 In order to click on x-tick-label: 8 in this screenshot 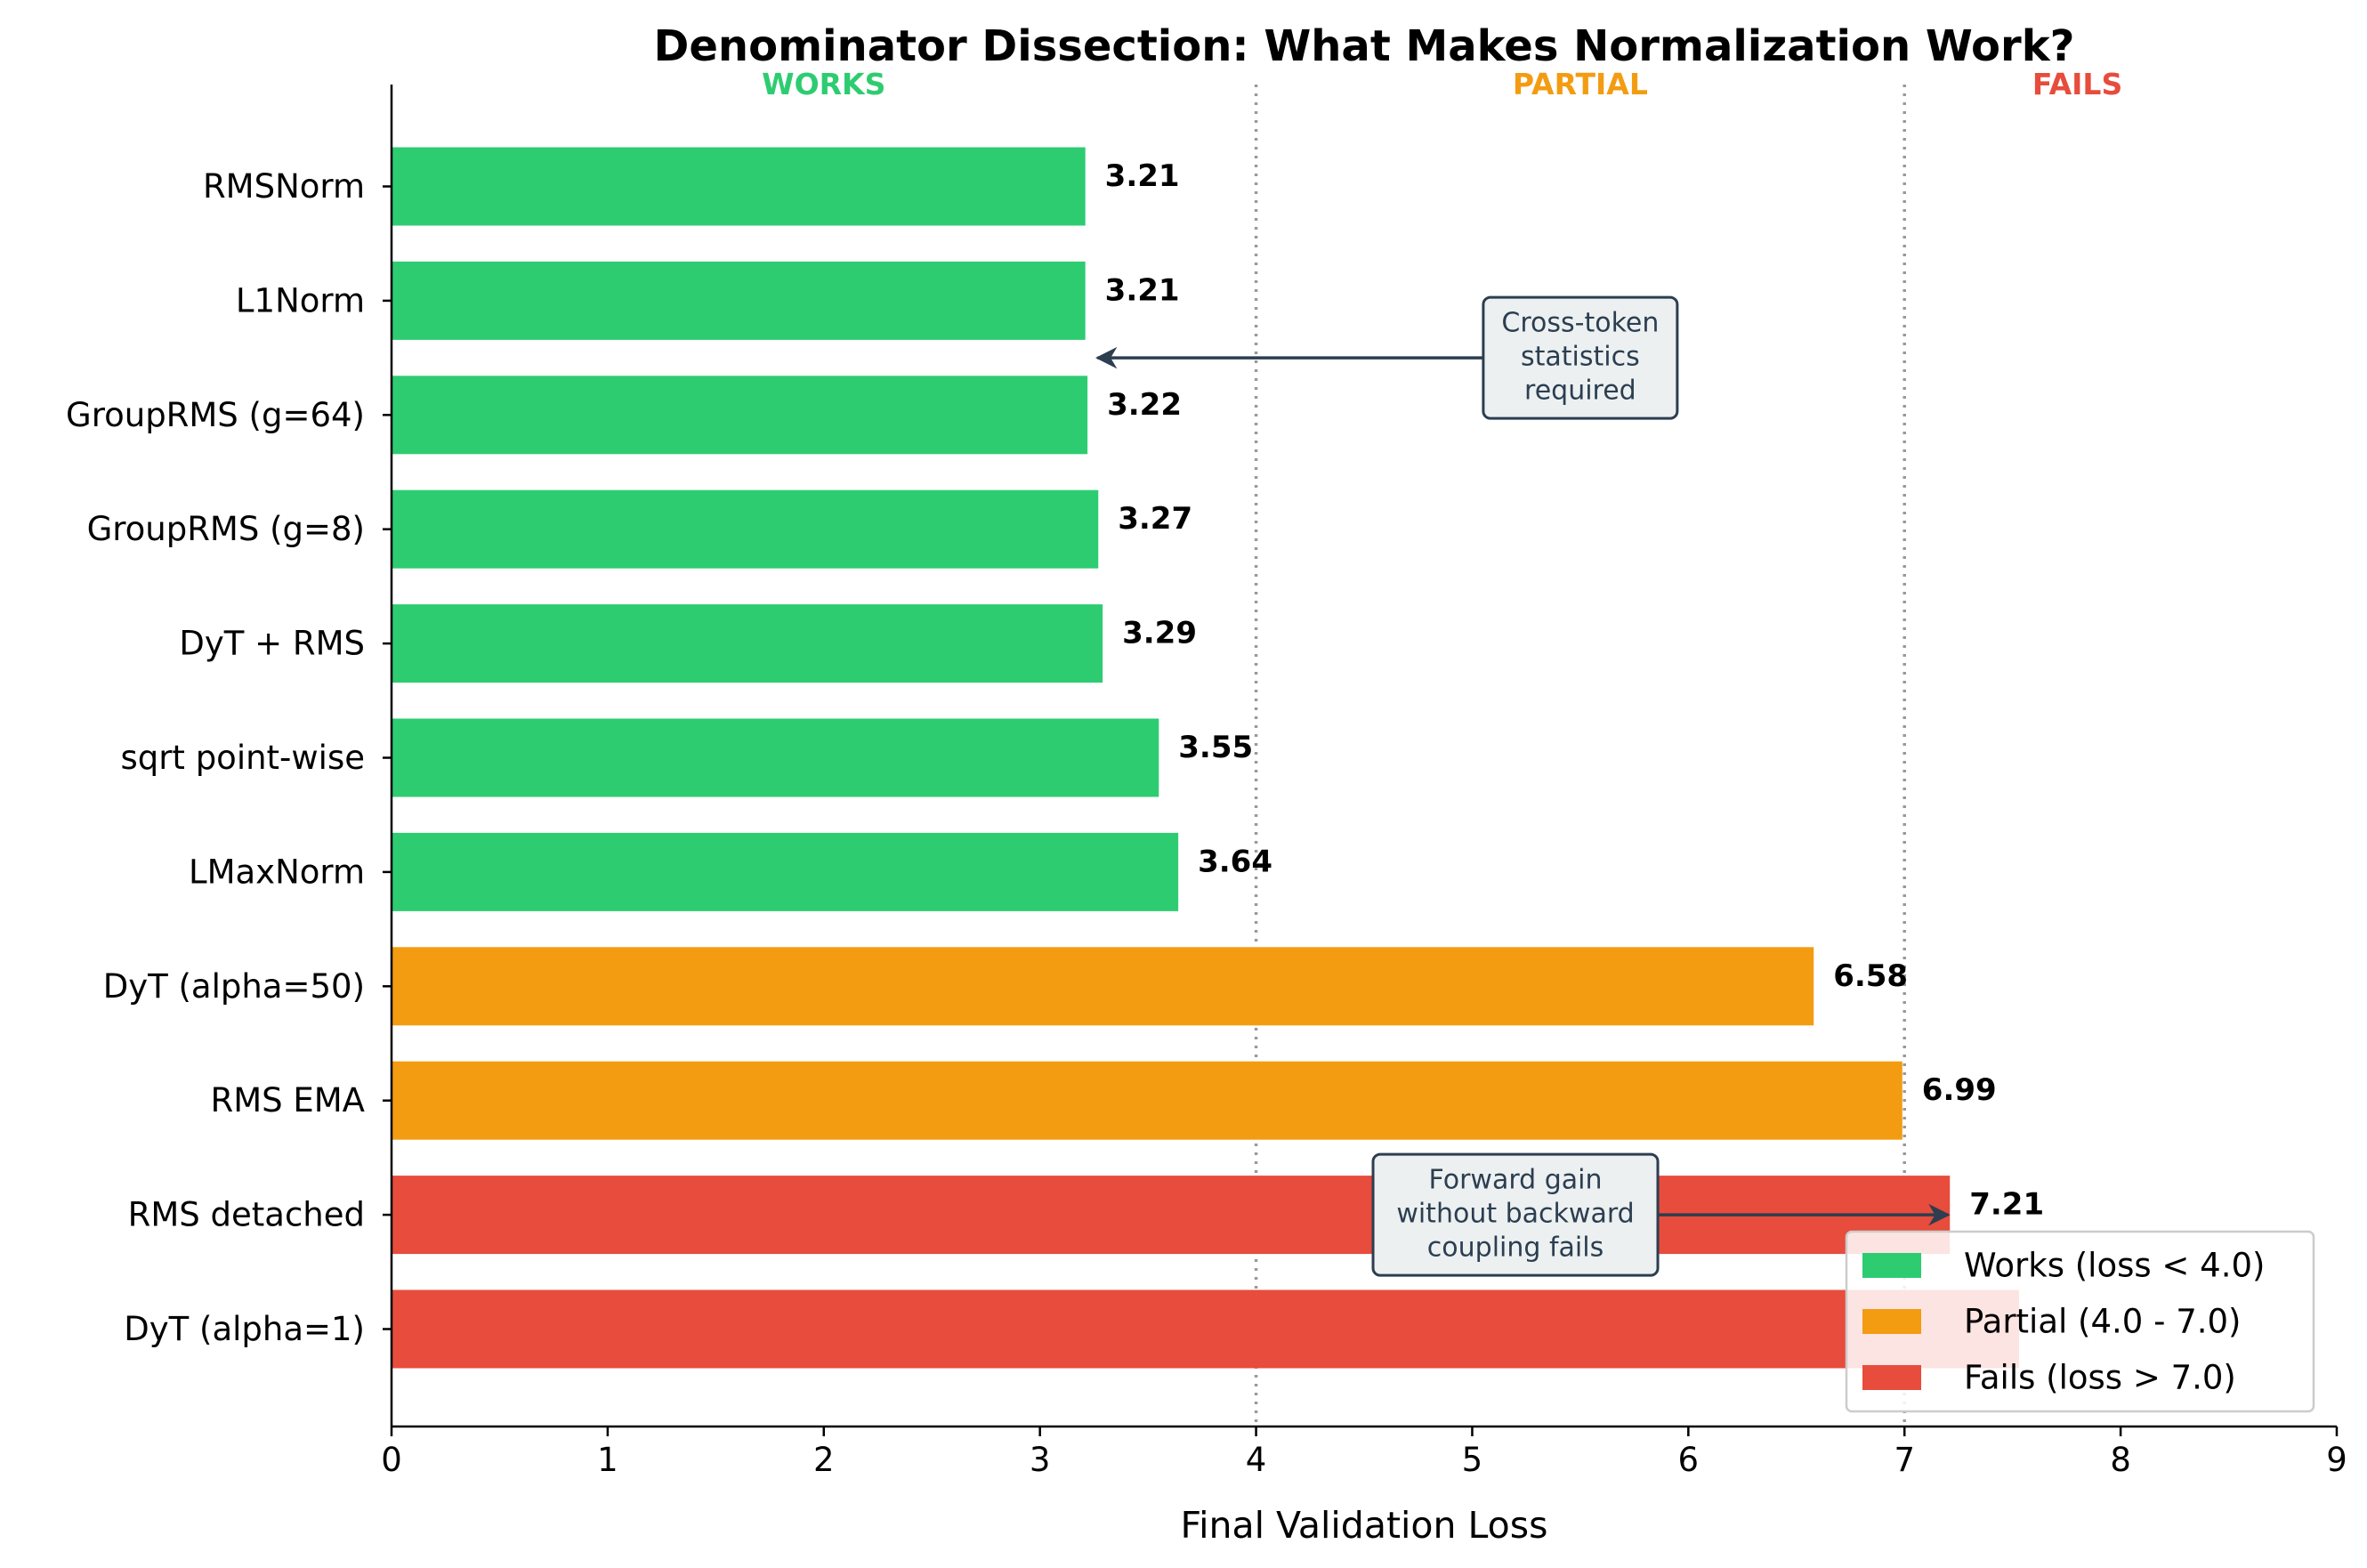, I will do `click(2120, 1460)`.